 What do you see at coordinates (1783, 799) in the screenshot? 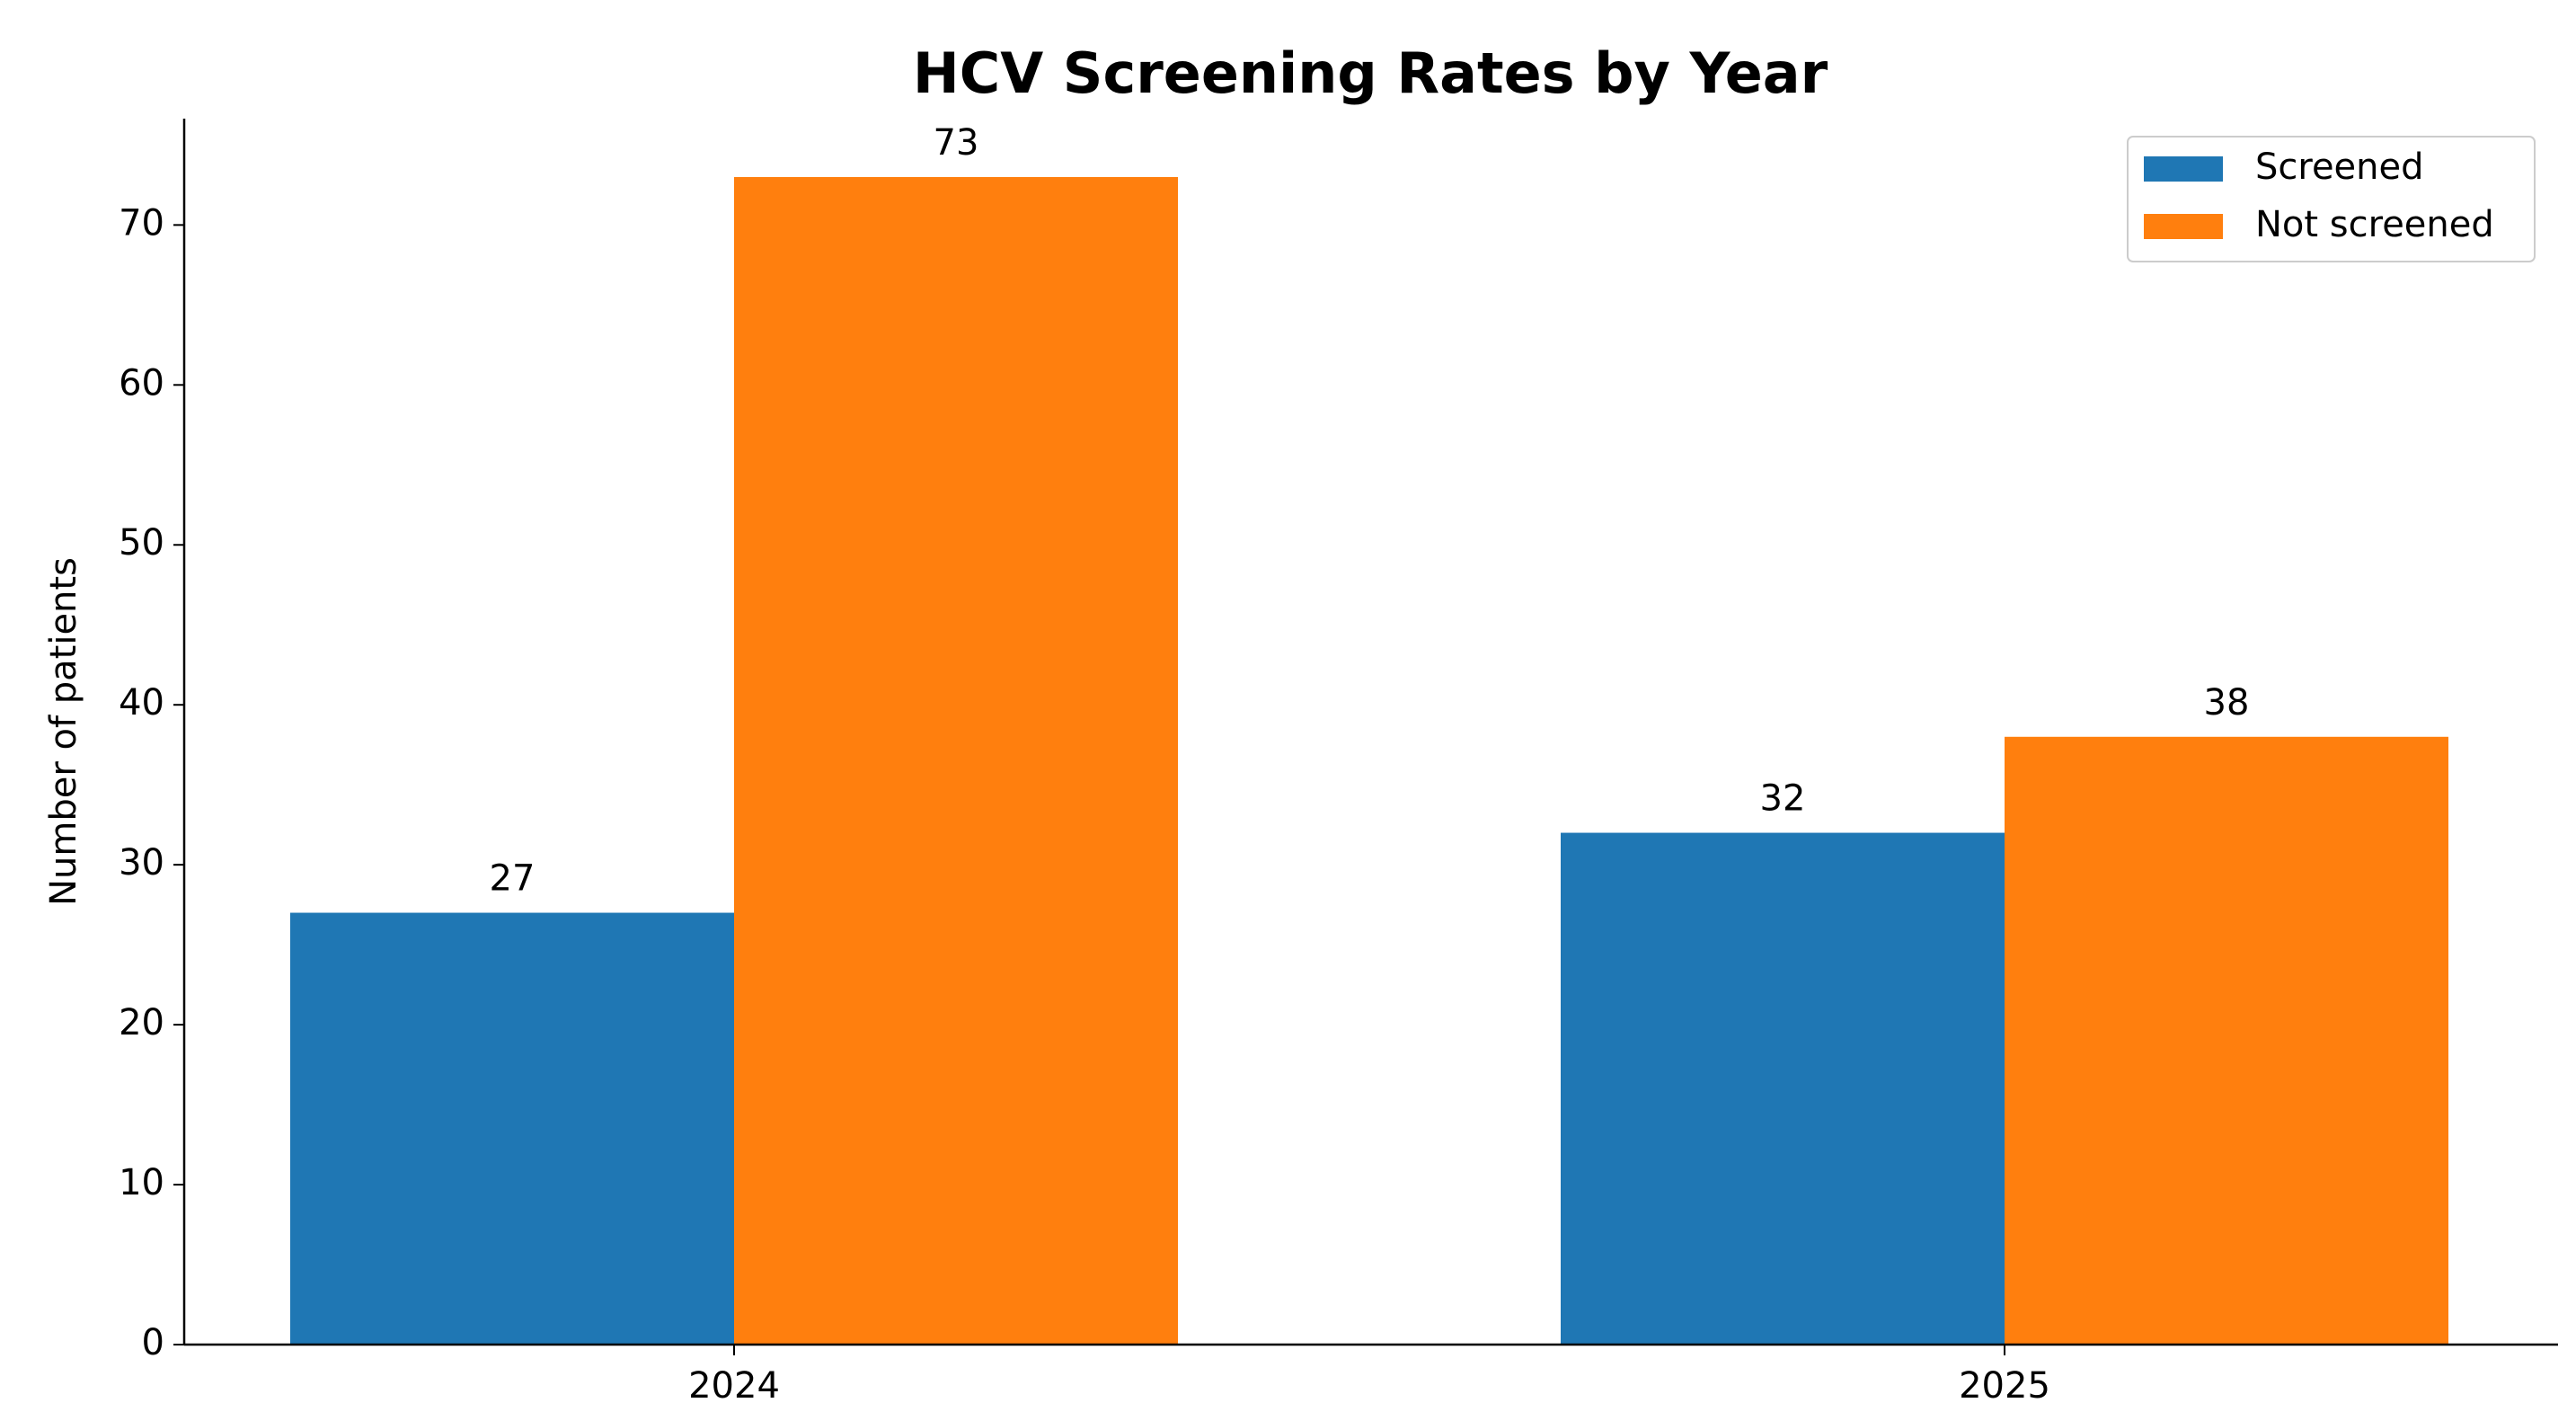
I see `value-label: 32` at bounding box center [1783, 799].